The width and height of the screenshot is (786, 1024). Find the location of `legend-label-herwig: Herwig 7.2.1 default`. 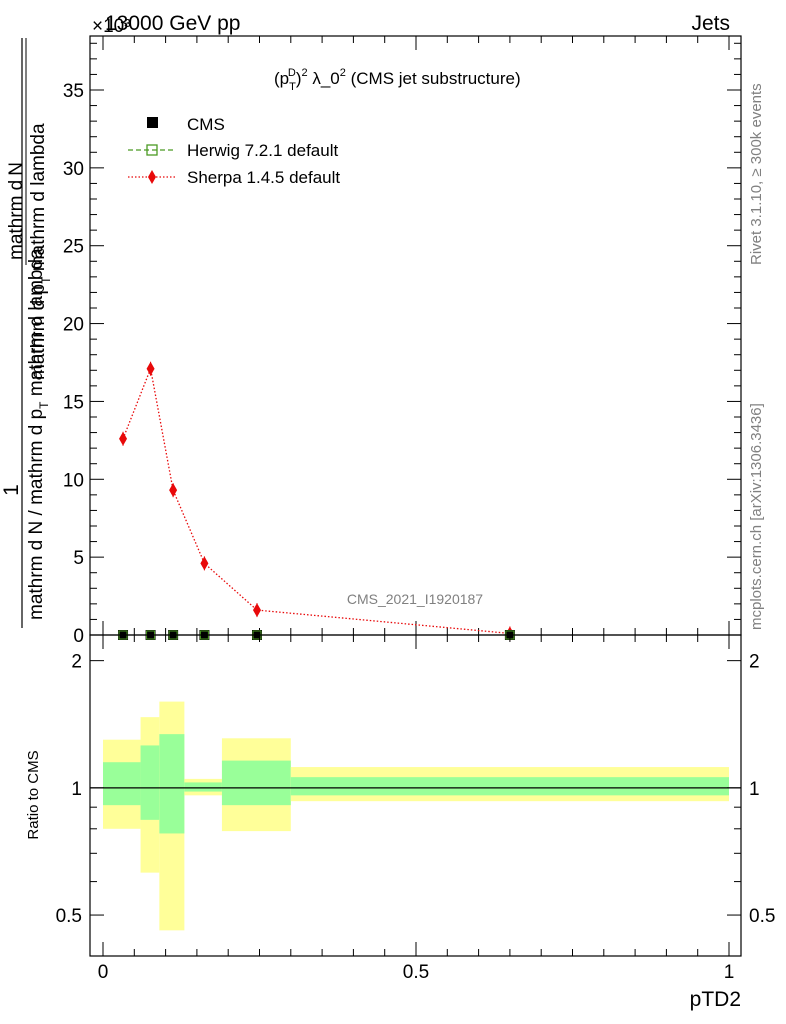

legend-label-herwig: Herwig 7.2.1 default is located at coordinates (262, 150).